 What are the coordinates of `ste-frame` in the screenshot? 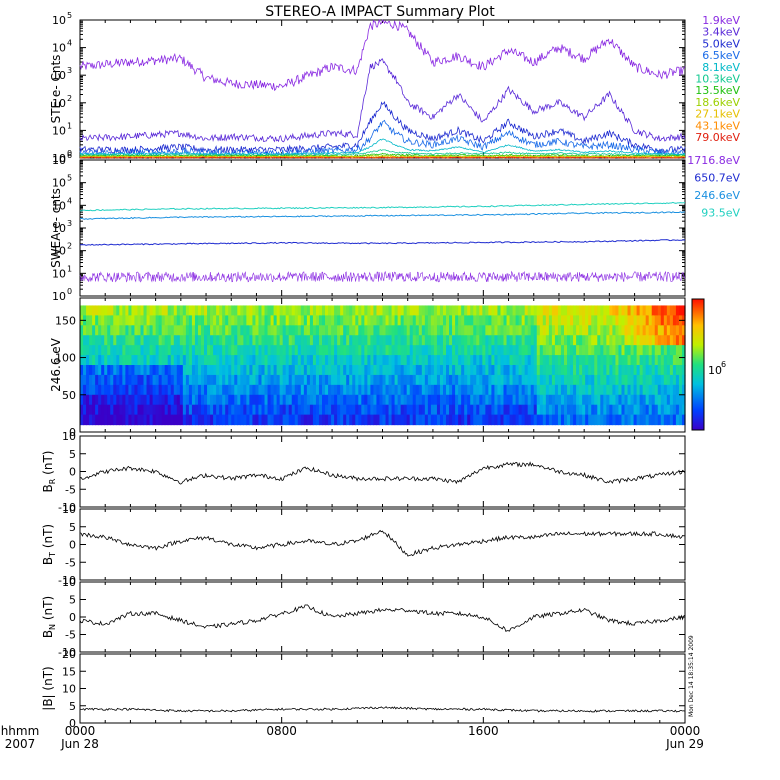 It's located at (382, 89).